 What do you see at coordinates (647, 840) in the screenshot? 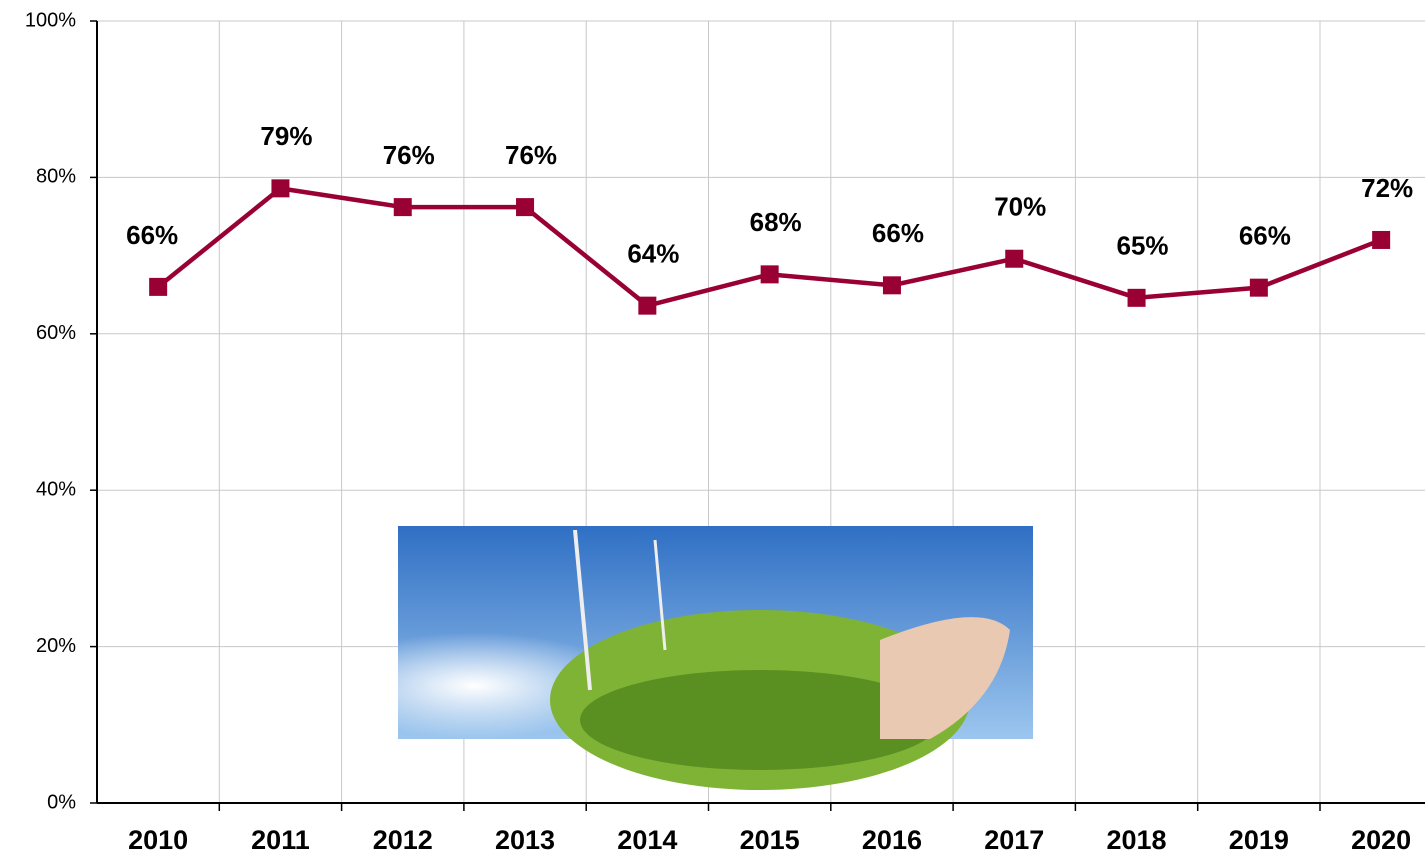
I see `x-tick-label: 2014` at bounding box center [647, 840].